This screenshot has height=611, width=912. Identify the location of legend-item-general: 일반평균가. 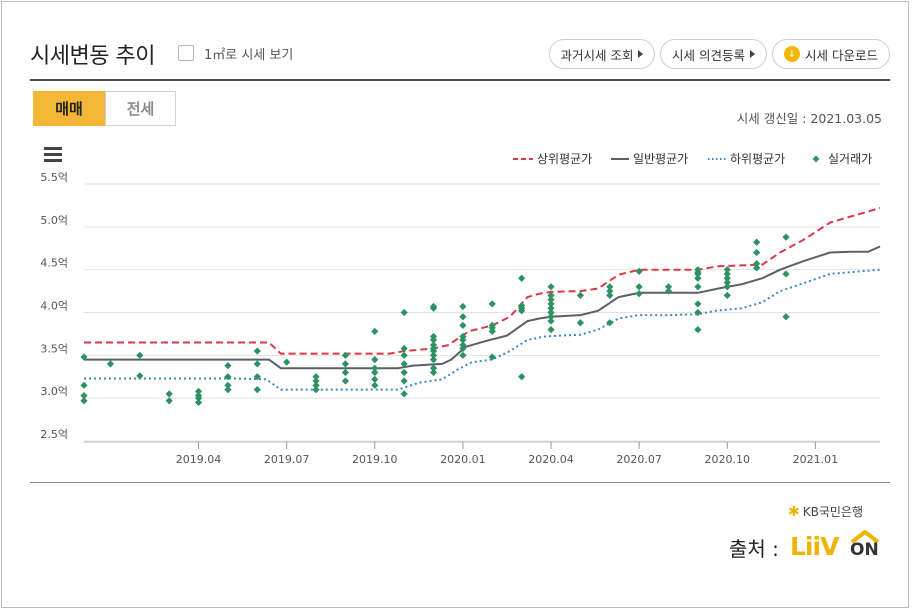
(649, 158).